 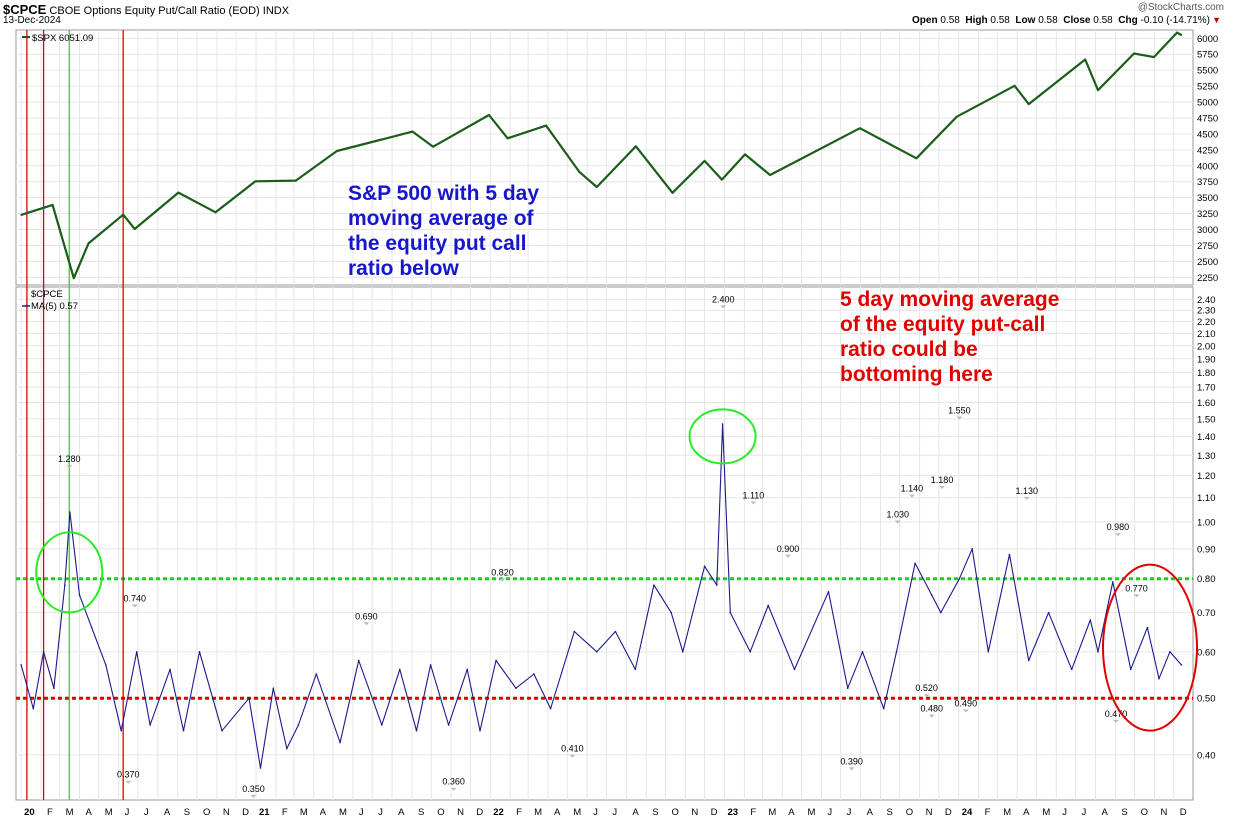 I want to click on red-annotation-line: ratio could be, so click(x=909, y=349).